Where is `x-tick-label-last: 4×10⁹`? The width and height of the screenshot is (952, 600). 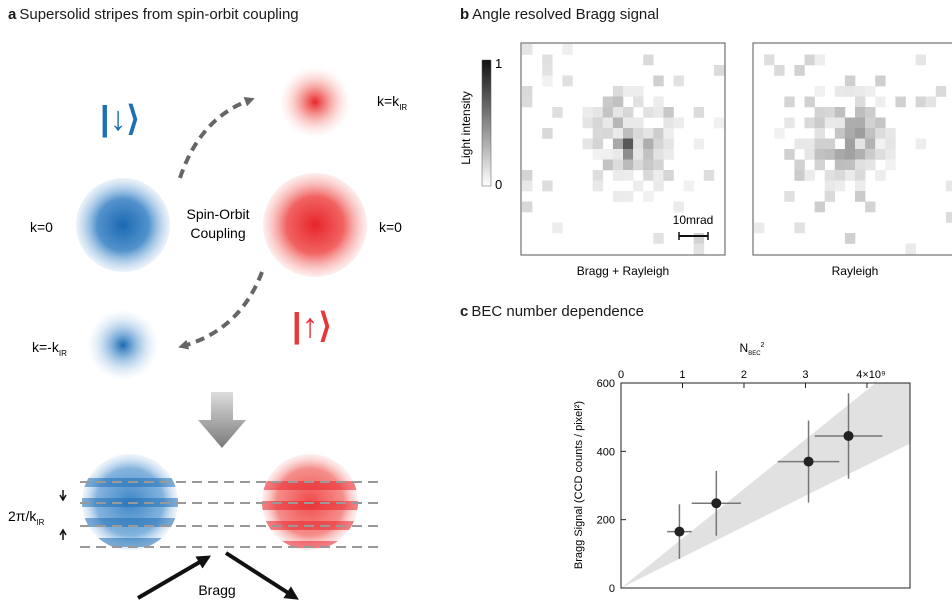
x-tick-label-last: 4×10⁹ is located at coordinates (871, 375).